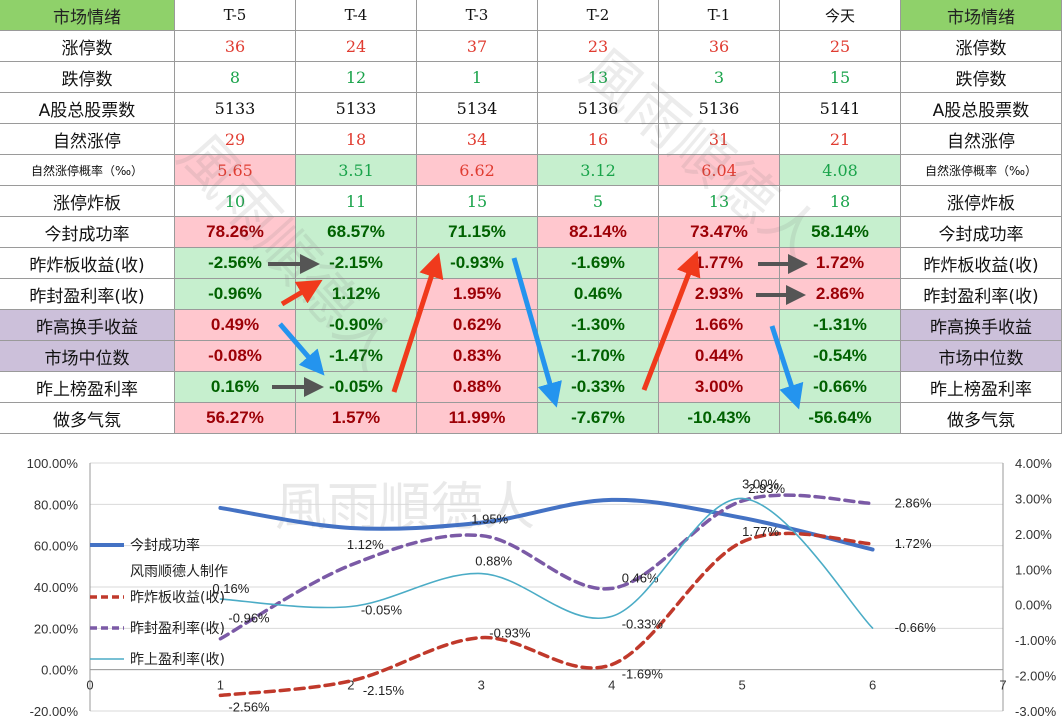 The width and height of the screenshot is (1062, 721). What do you see at coordinates (643, 623) in the screenshot?
I see `data-label: -0.33%` at bounding box center [643, 623].